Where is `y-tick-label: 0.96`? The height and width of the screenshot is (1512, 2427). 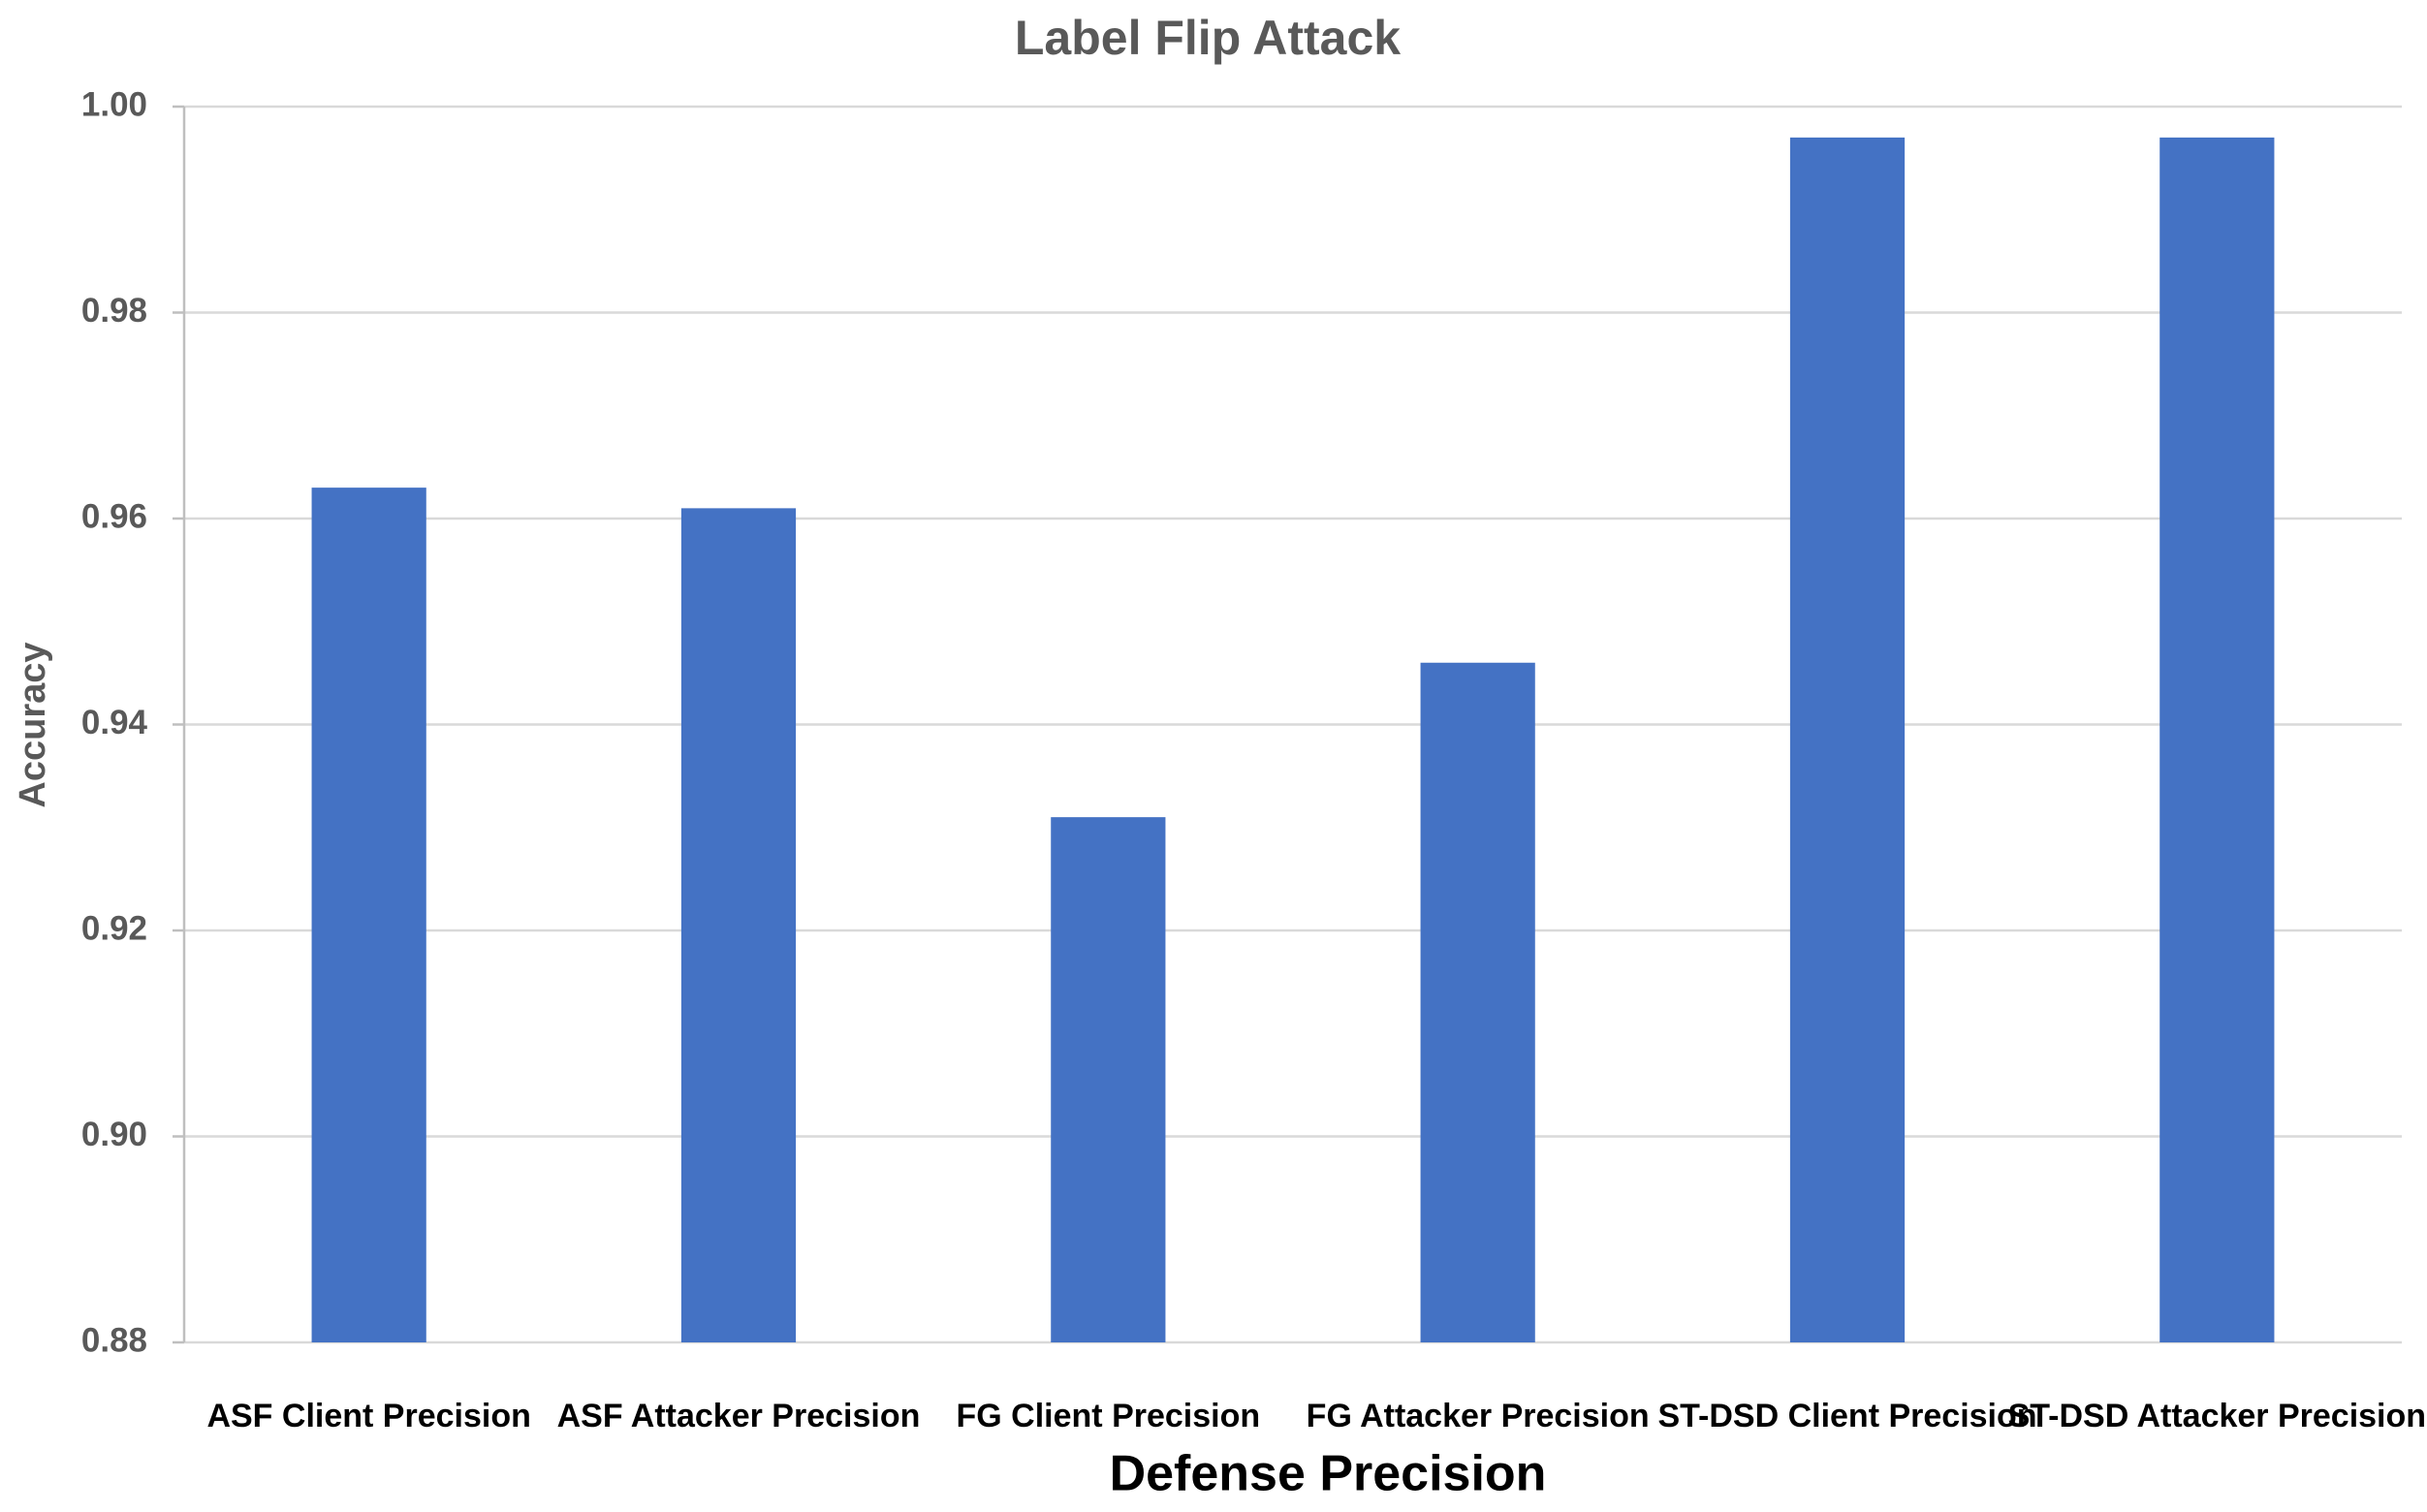
y-tick-label: 0.96 is located at coordinates (114, 516).